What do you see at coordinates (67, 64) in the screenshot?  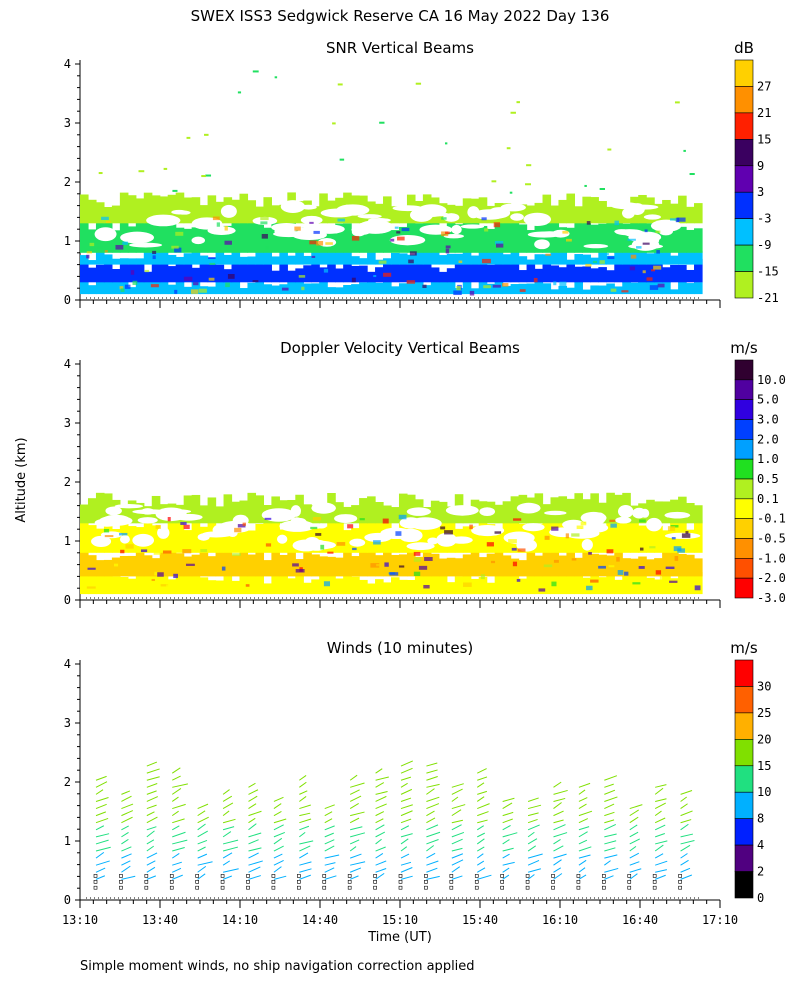 I see `y-tick-label: 4` at bounding box center [67, 64].